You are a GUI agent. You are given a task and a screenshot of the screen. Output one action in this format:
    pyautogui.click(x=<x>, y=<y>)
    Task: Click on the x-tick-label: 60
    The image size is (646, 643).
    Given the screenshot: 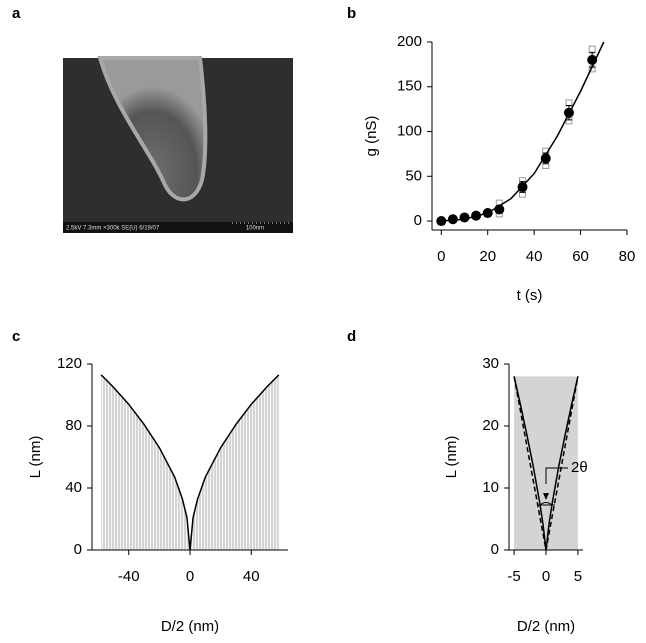 What is the action you would take?
    pyautogui.click(x=580, y=256)
    